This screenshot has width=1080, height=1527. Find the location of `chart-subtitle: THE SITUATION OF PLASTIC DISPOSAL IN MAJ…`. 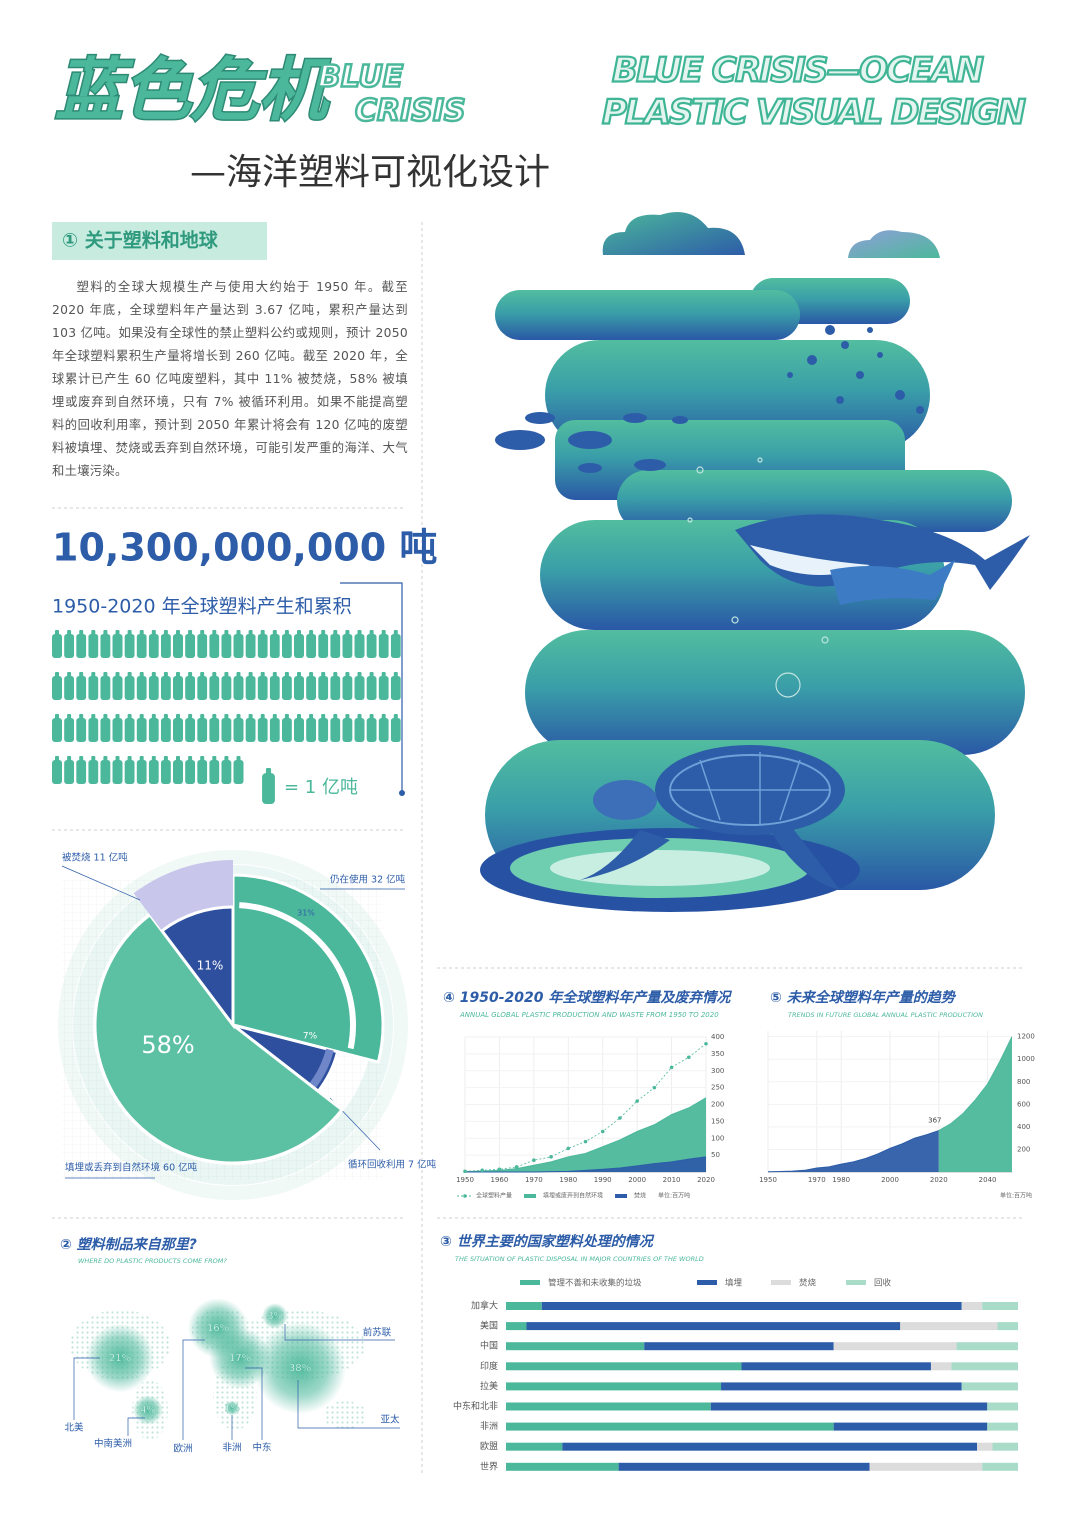

chart-subtitle: THE SITUATION OF PLASTIC DISPOSAL IN MAJ… is located at coordinates (579, 1259).